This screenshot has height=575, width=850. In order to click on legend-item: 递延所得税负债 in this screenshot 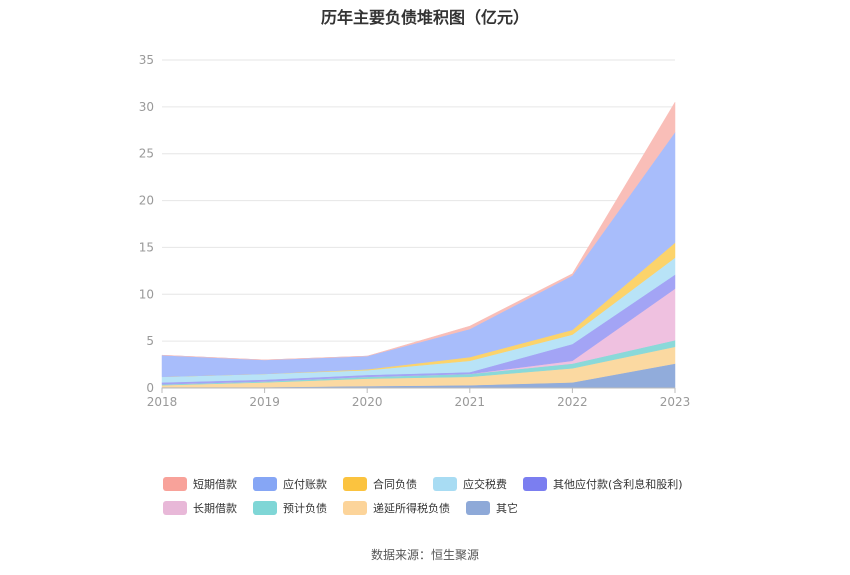, I will do `click(396, 508)`.